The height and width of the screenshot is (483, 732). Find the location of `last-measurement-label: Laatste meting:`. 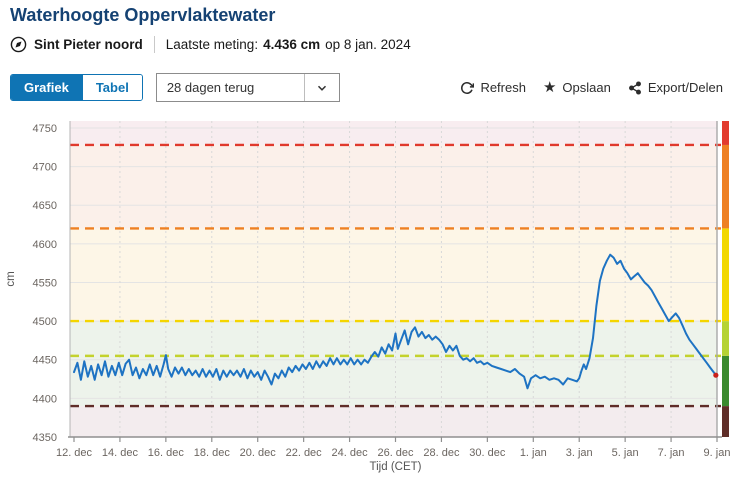

last-measurement-label: Laatste meting: is located at coordinates (212, 44).